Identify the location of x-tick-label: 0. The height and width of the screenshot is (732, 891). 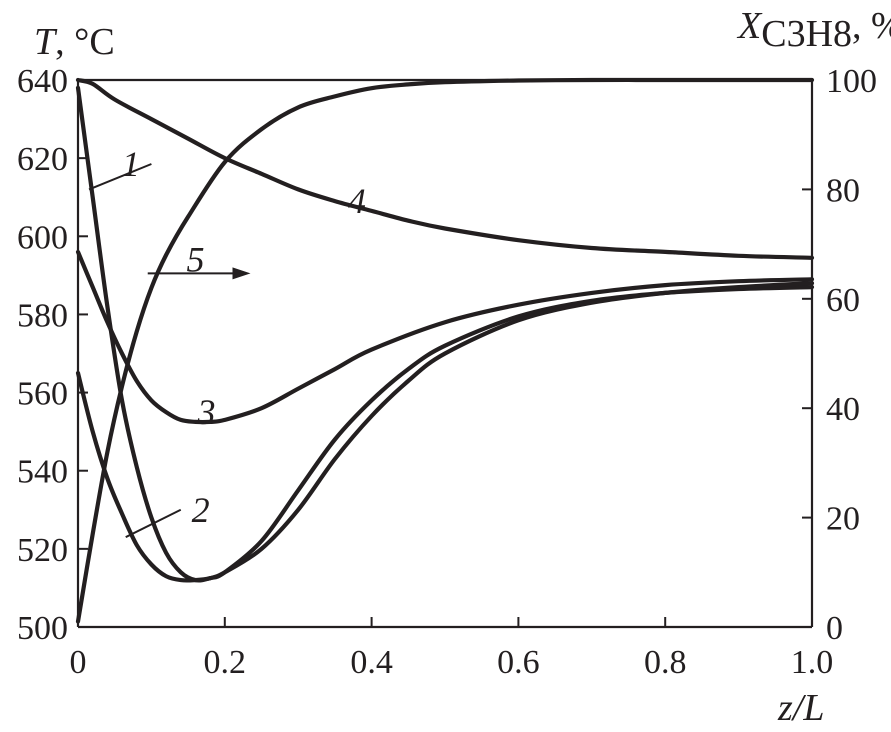
(78, 662).